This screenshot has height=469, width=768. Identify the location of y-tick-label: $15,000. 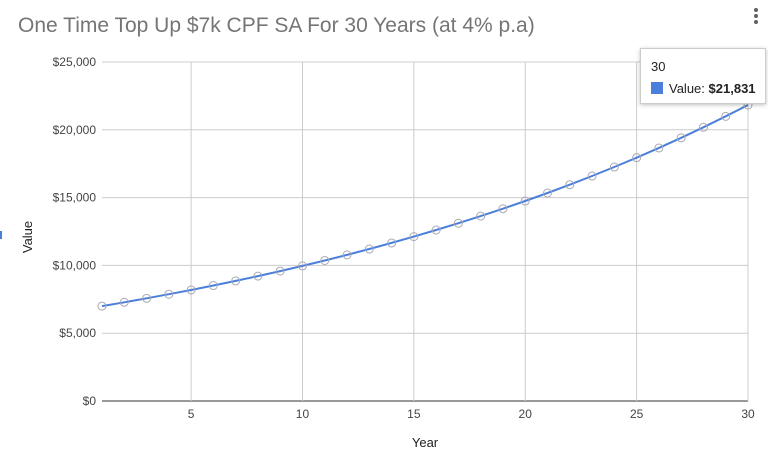
(75, 198).